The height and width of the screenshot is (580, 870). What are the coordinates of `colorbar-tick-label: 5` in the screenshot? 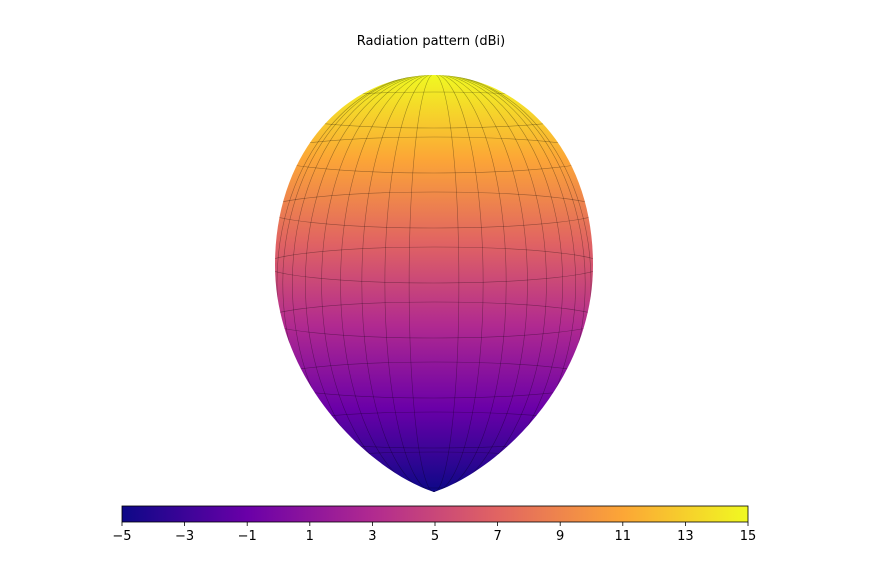 It's located at (435, 536).